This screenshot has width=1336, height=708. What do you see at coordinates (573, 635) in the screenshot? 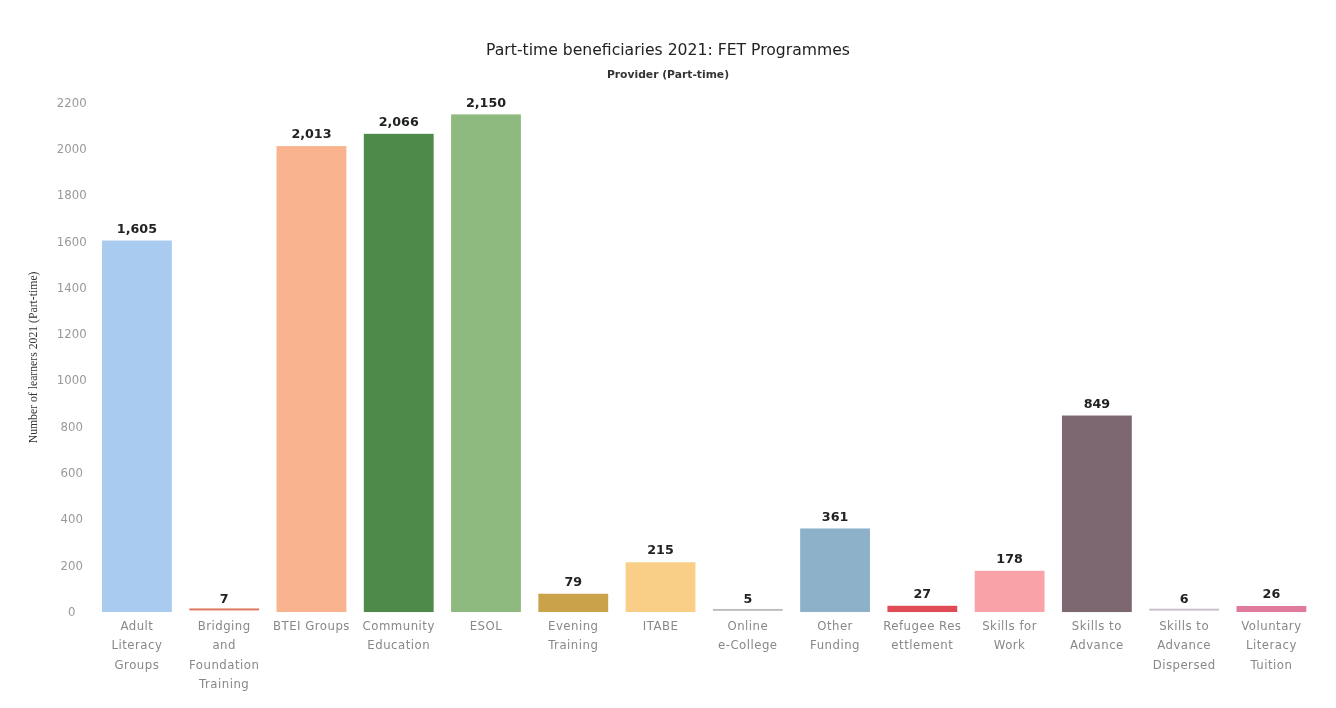
I see `x-tick-label: Evening Training` at bounding box center [573, 635].